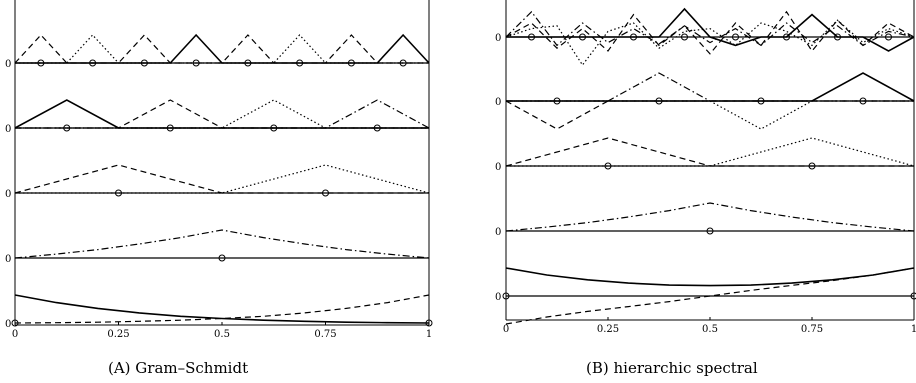  Describe the element at coordinates (178, 368) in the screenshot. I see `caption-a: (A) Gram–Schmidt` at that location.